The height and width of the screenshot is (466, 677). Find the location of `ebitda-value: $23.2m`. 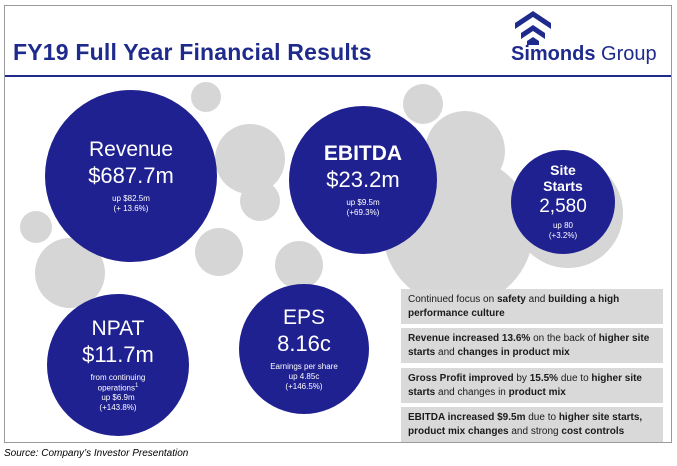

ebitda-value: $23.2m is located at coordinates (363, 179).